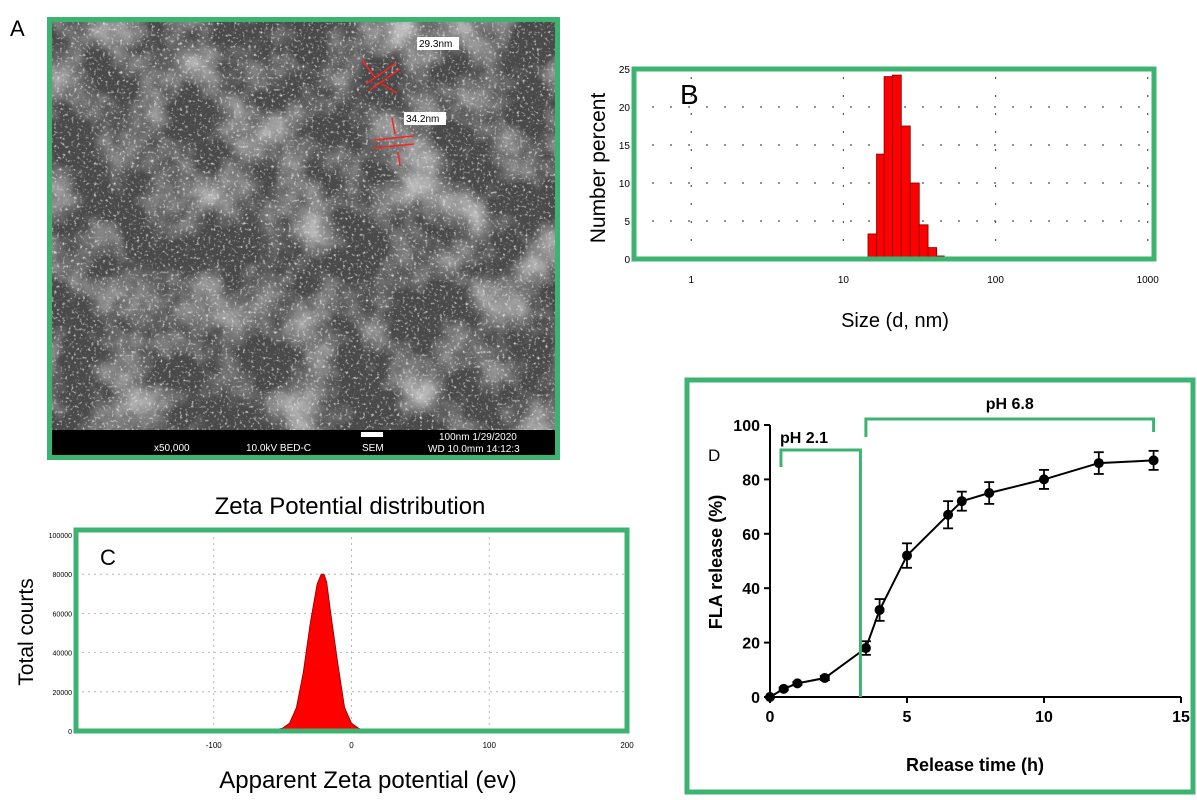  Describe the element at coordinates (627, 222) in the screenshot. I see `panel-b-y-tick-label: 5` at that location.